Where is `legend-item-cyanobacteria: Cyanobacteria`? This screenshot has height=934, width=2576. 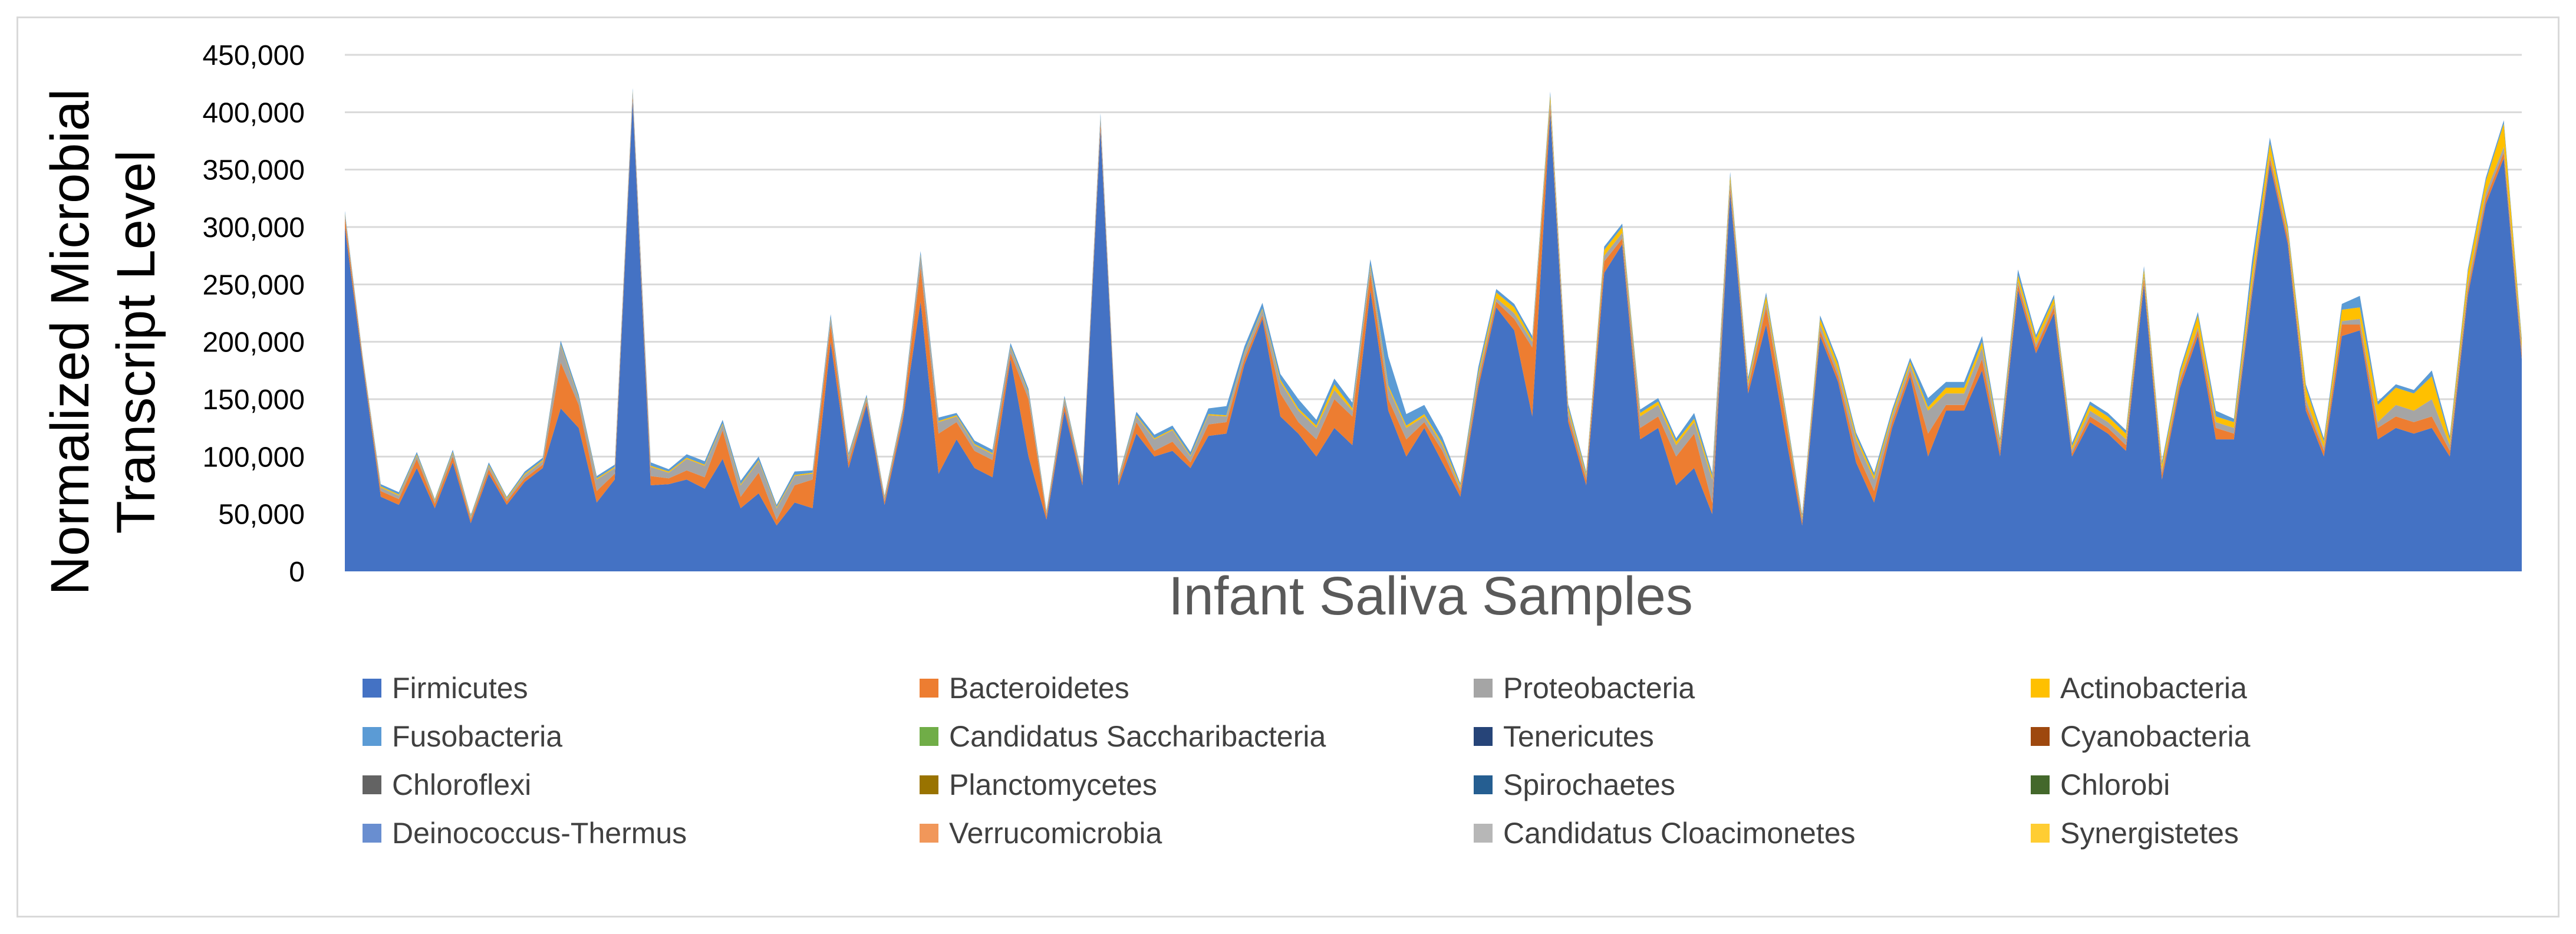
legend-item-cyanobacteria: Cyanobacteria is located at coordinates (2141, 736).